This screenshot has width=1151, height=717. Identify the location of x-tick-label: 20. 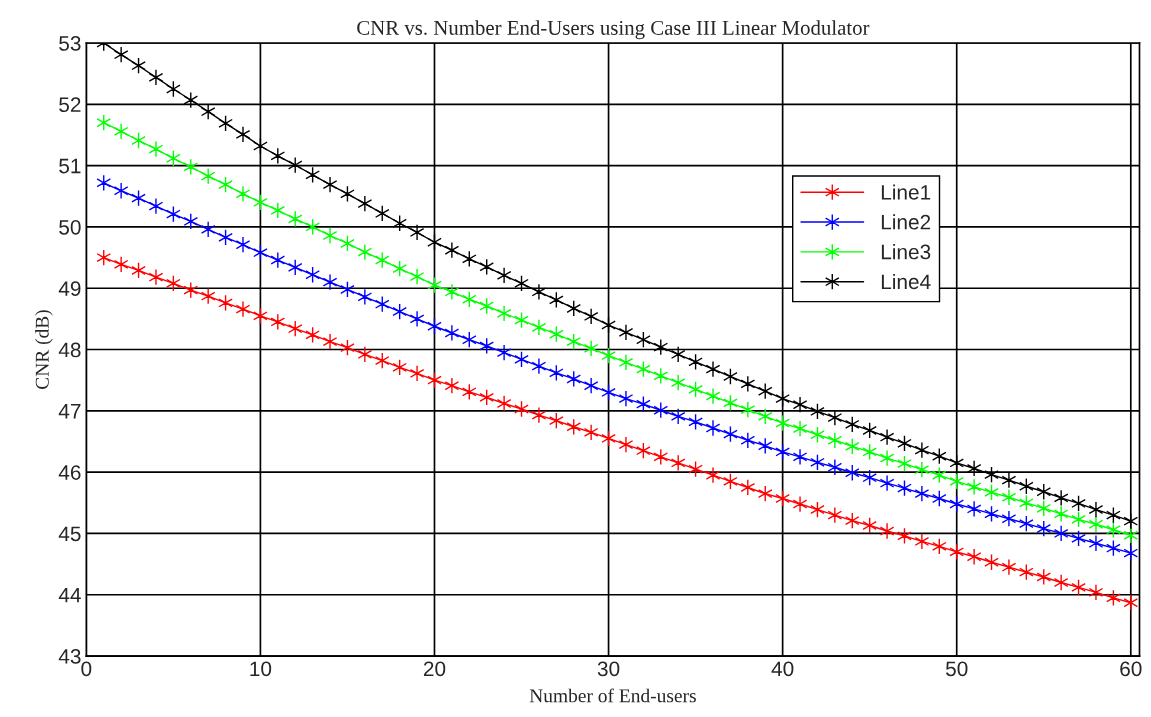
(434, 669).